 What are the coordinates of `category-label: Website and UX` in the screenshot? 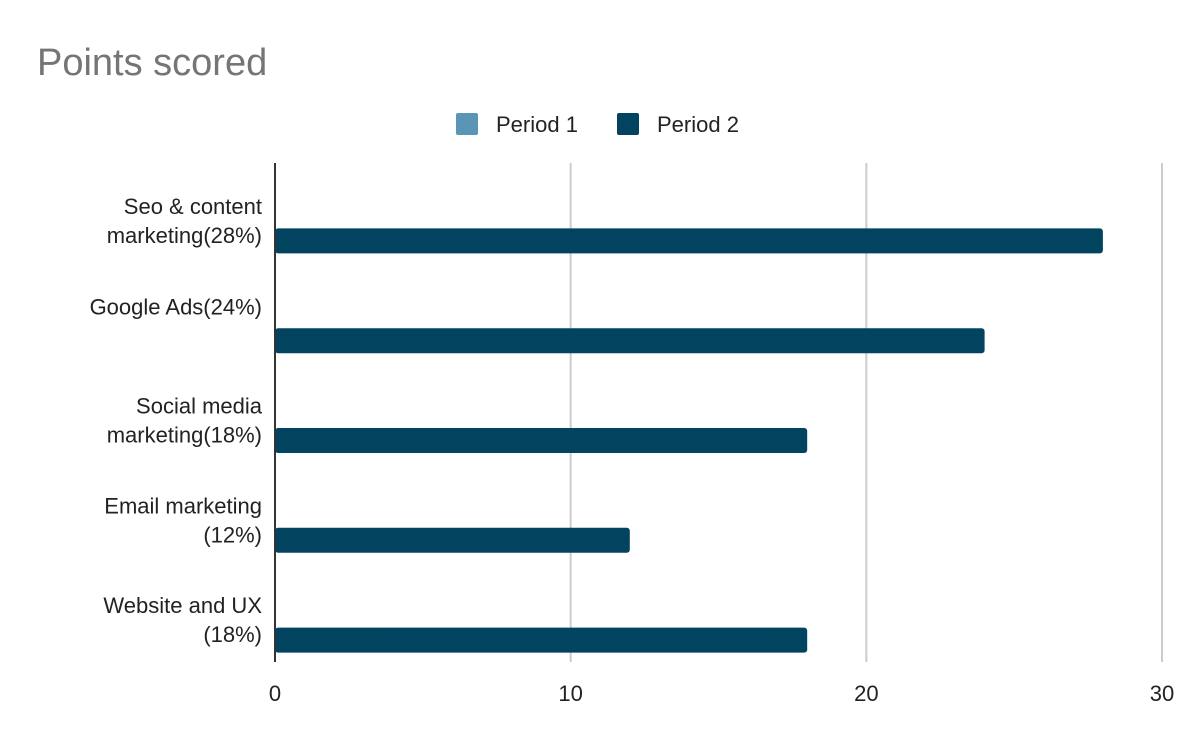 It's located at (182, 605).